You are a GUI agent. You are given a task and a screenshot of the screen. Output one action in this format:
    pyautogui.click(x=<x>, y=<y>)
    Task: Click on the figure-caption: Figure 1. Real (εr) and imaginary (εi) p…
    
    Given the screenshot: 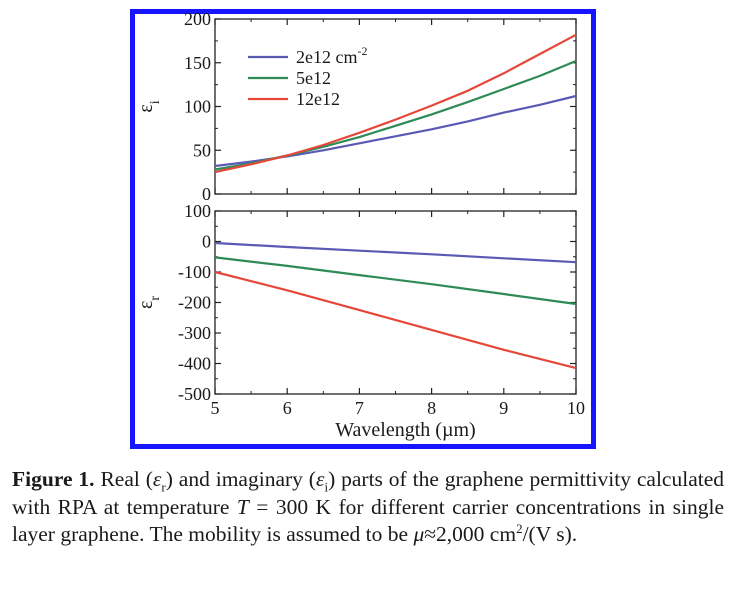 What is the action you would take?
    pyautogui.click(x=368, y=506)
    